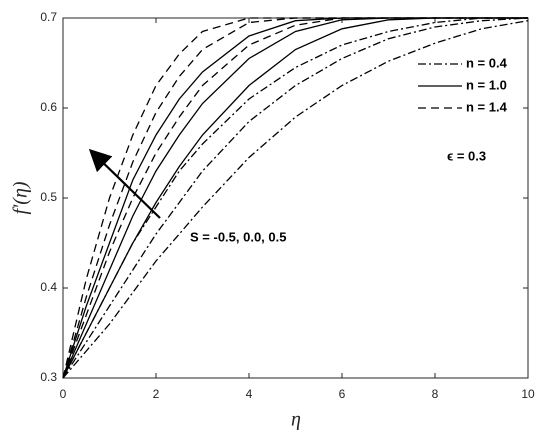  I want to click on y-tick-label: 0.4, so click(48, 287).